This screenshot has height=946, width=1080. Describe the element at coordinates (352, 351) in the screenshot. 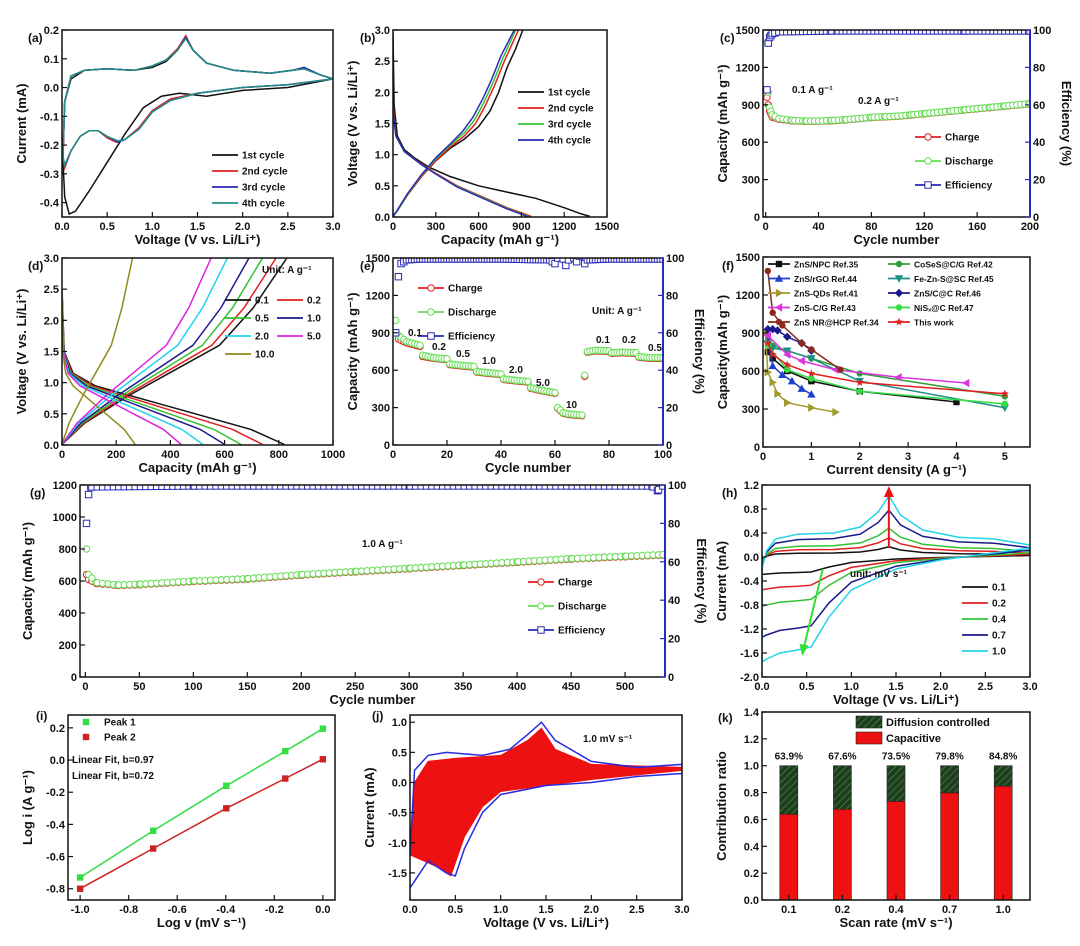

I see `y-axis-label: Capacity (mAh g⁻¹)` at that location.